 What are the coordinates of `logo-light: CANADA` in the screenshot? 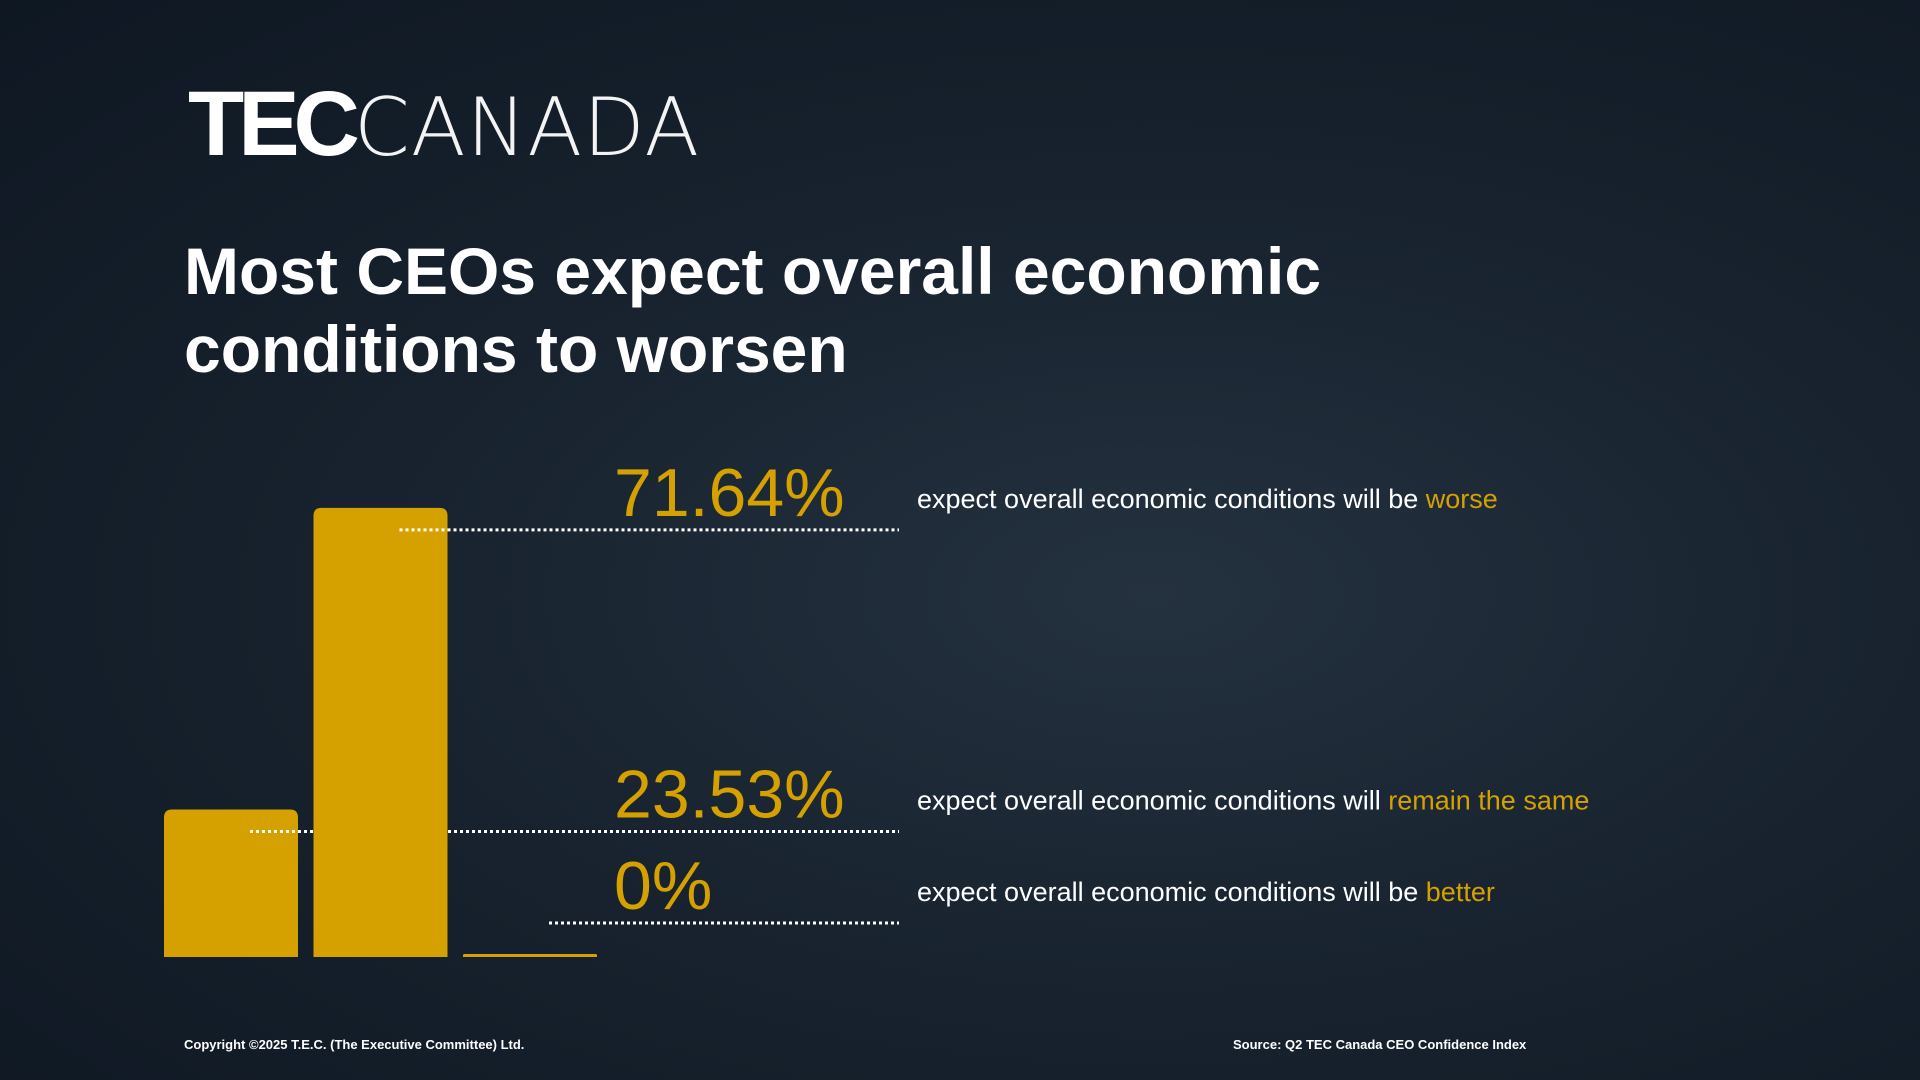 It's located at (527, 127).